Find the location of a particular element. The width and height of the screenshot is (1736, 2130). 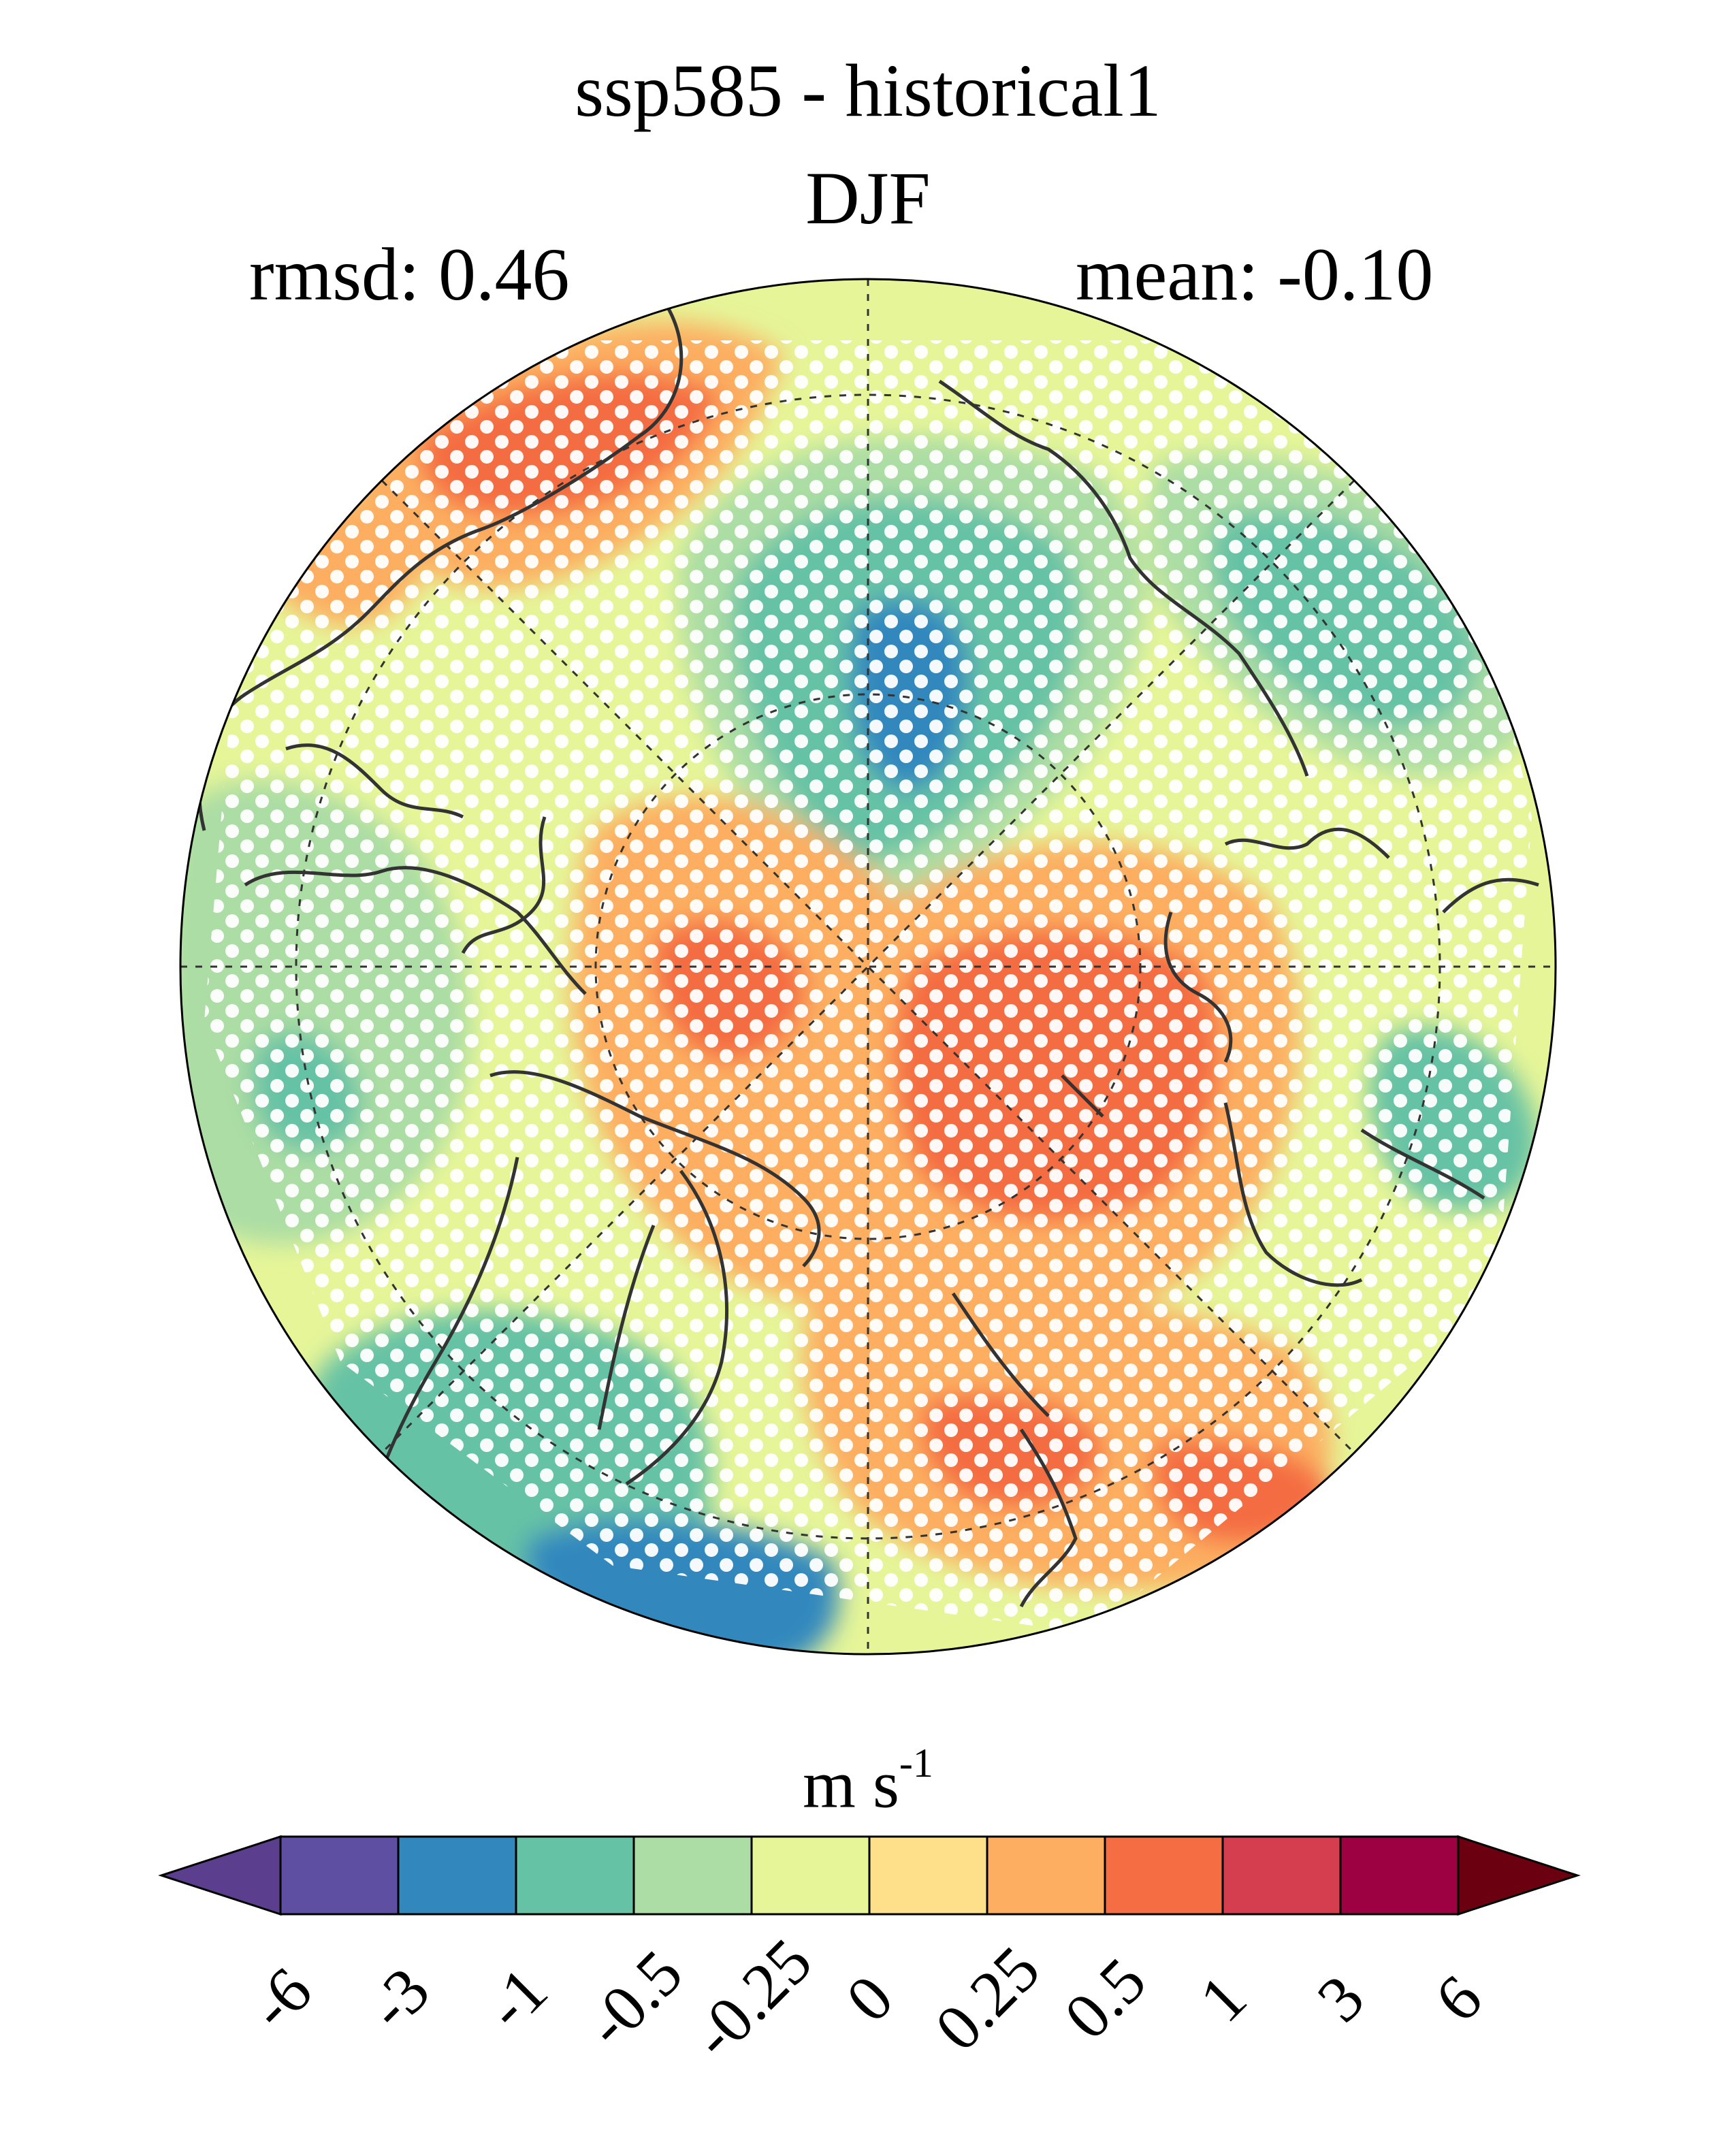

units-exponent: -1 is located at coordinates (916, 1763).